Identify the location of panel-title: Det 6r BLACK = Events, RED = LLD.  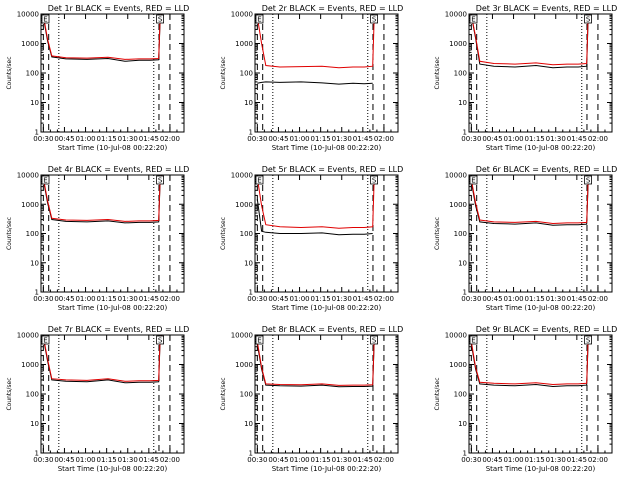
(547, 169).